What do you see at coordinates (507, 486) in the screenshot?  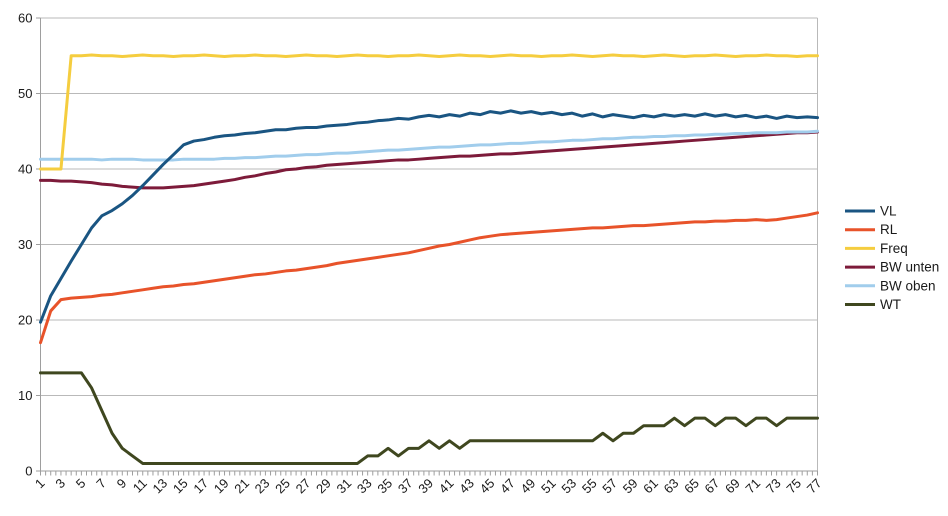 I see `x-axis-label: 47` at bounding box center [507, 486].